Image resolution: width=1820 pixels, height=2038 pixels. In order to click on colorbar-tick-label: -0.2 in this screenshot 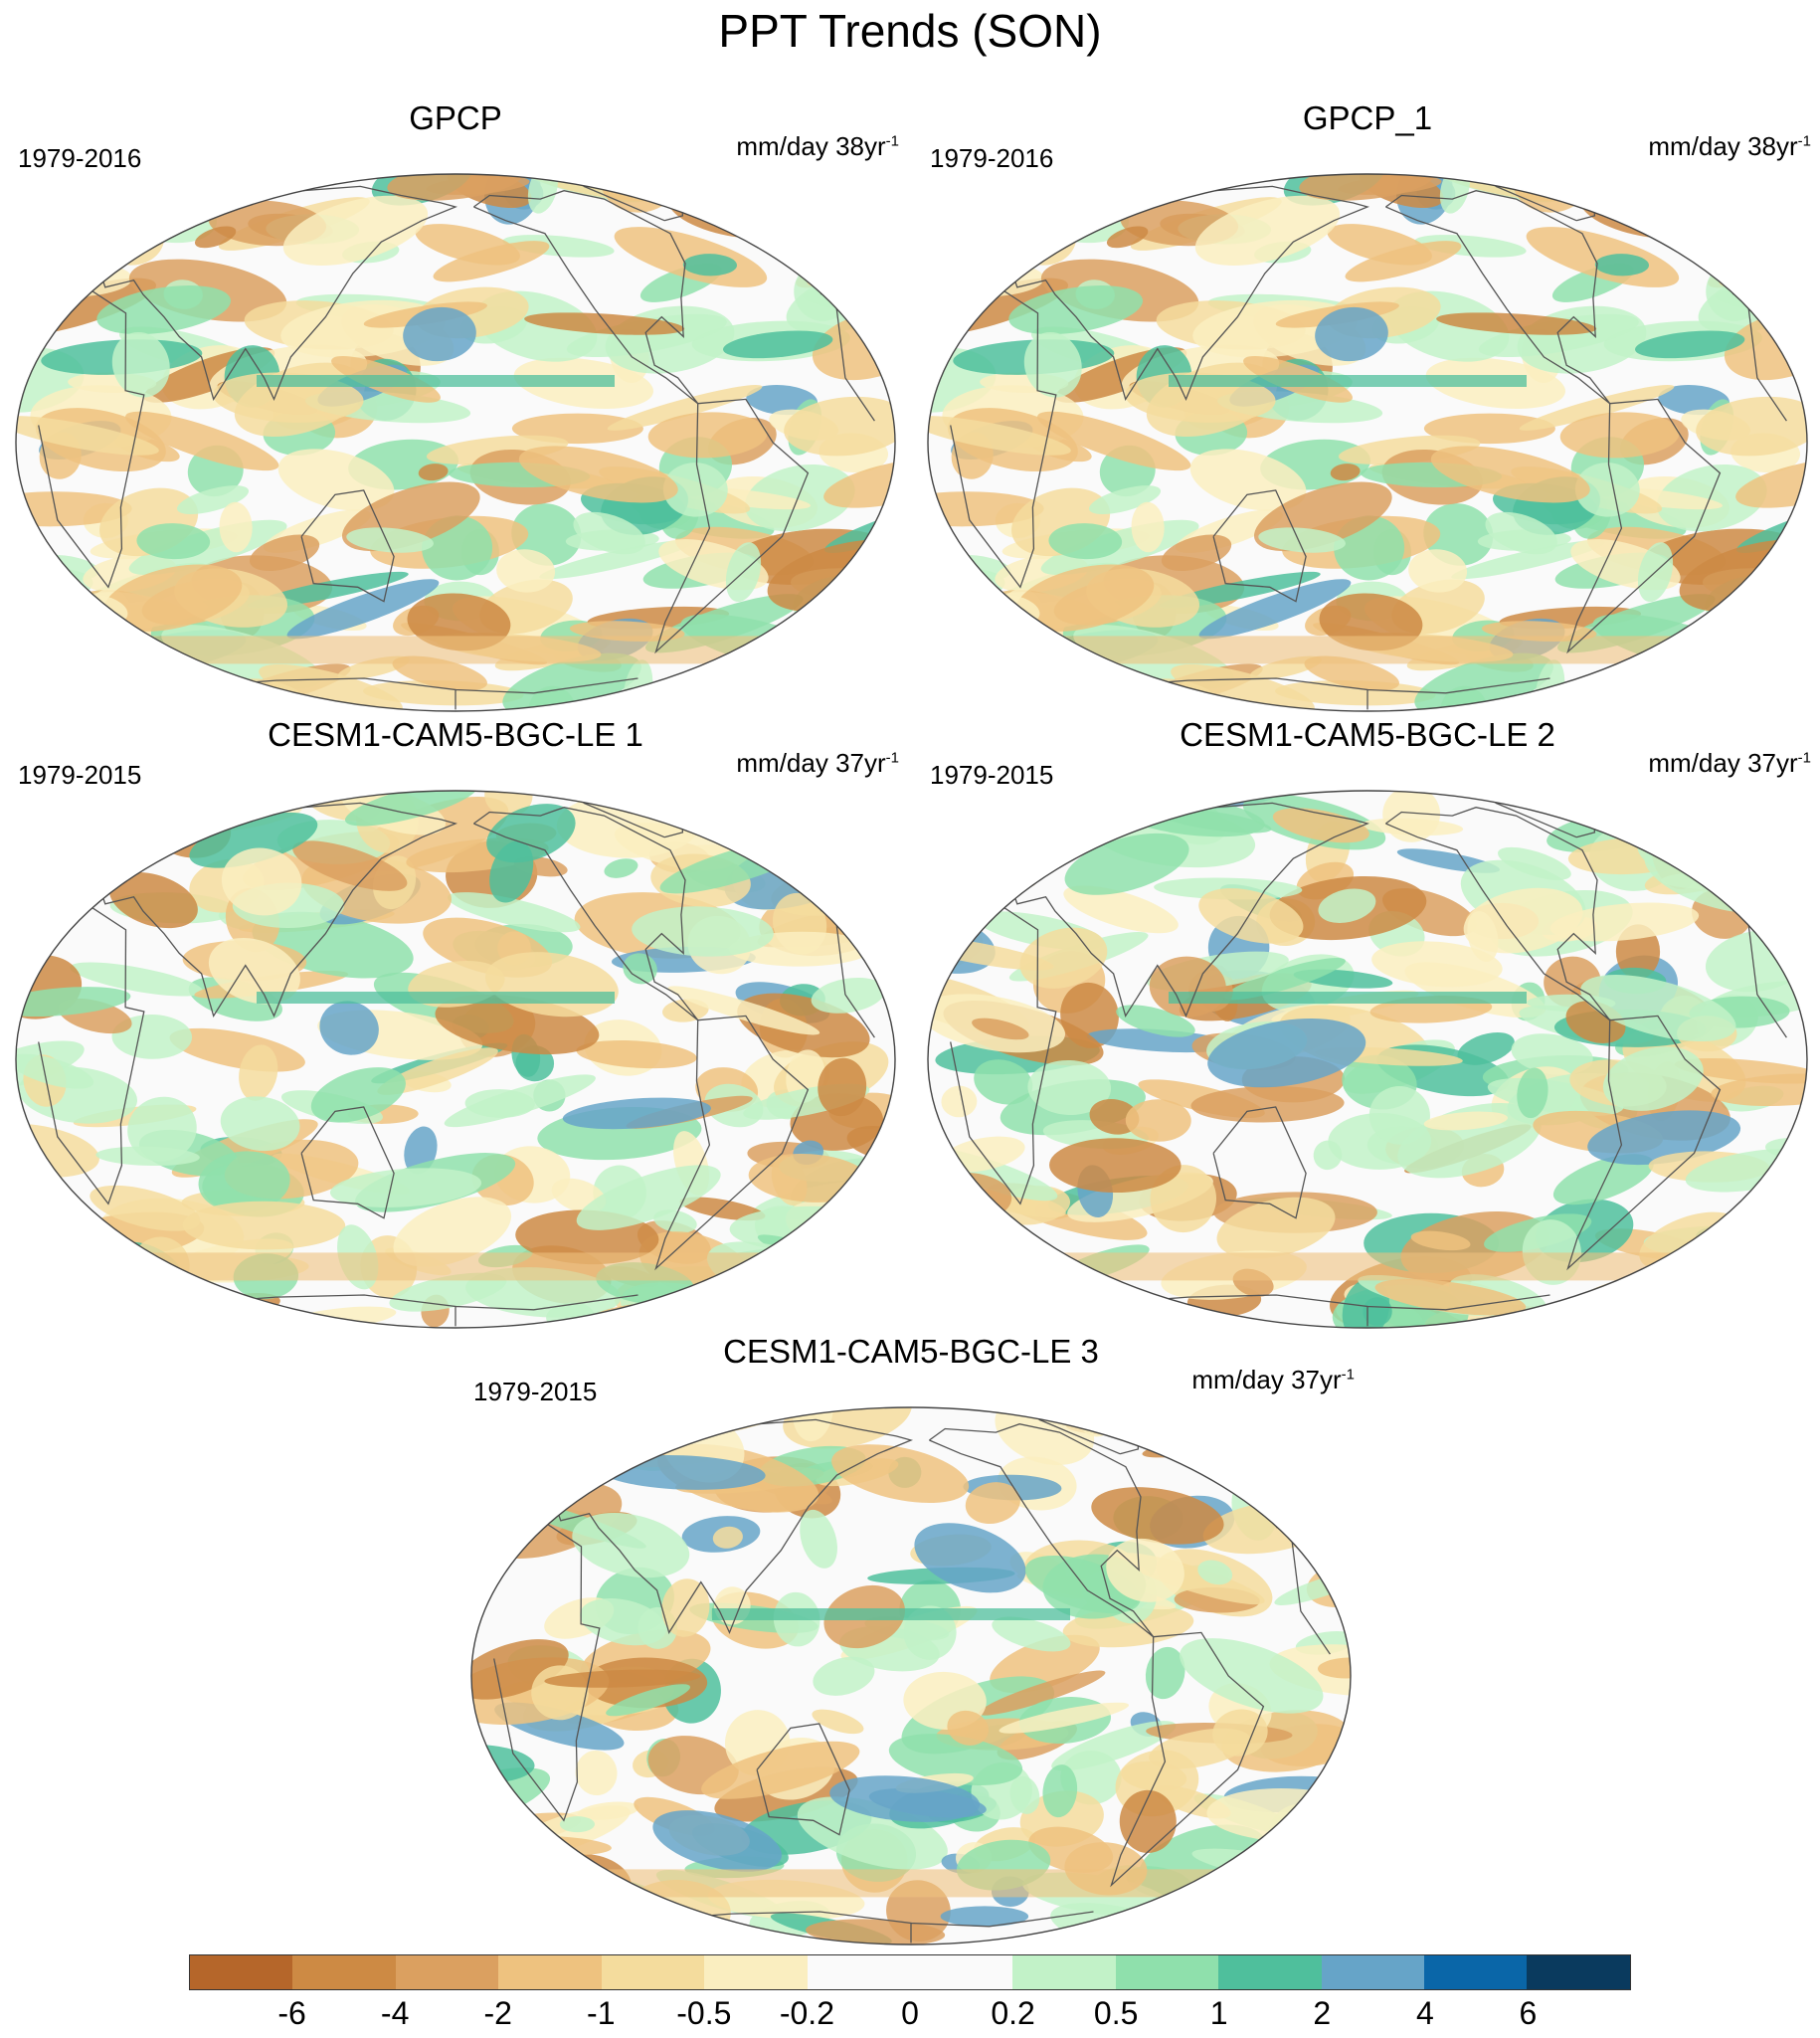, I will do `click(806, 2013)`.